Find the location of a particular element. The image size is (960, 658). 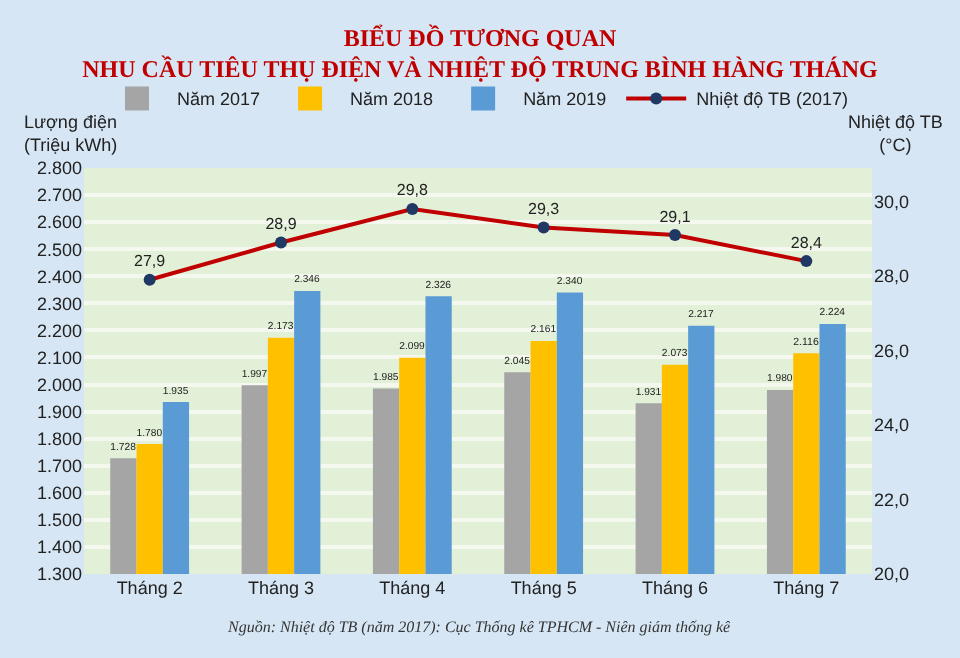

y-tick-label: 2.800 is located at coordinates (59, 168).